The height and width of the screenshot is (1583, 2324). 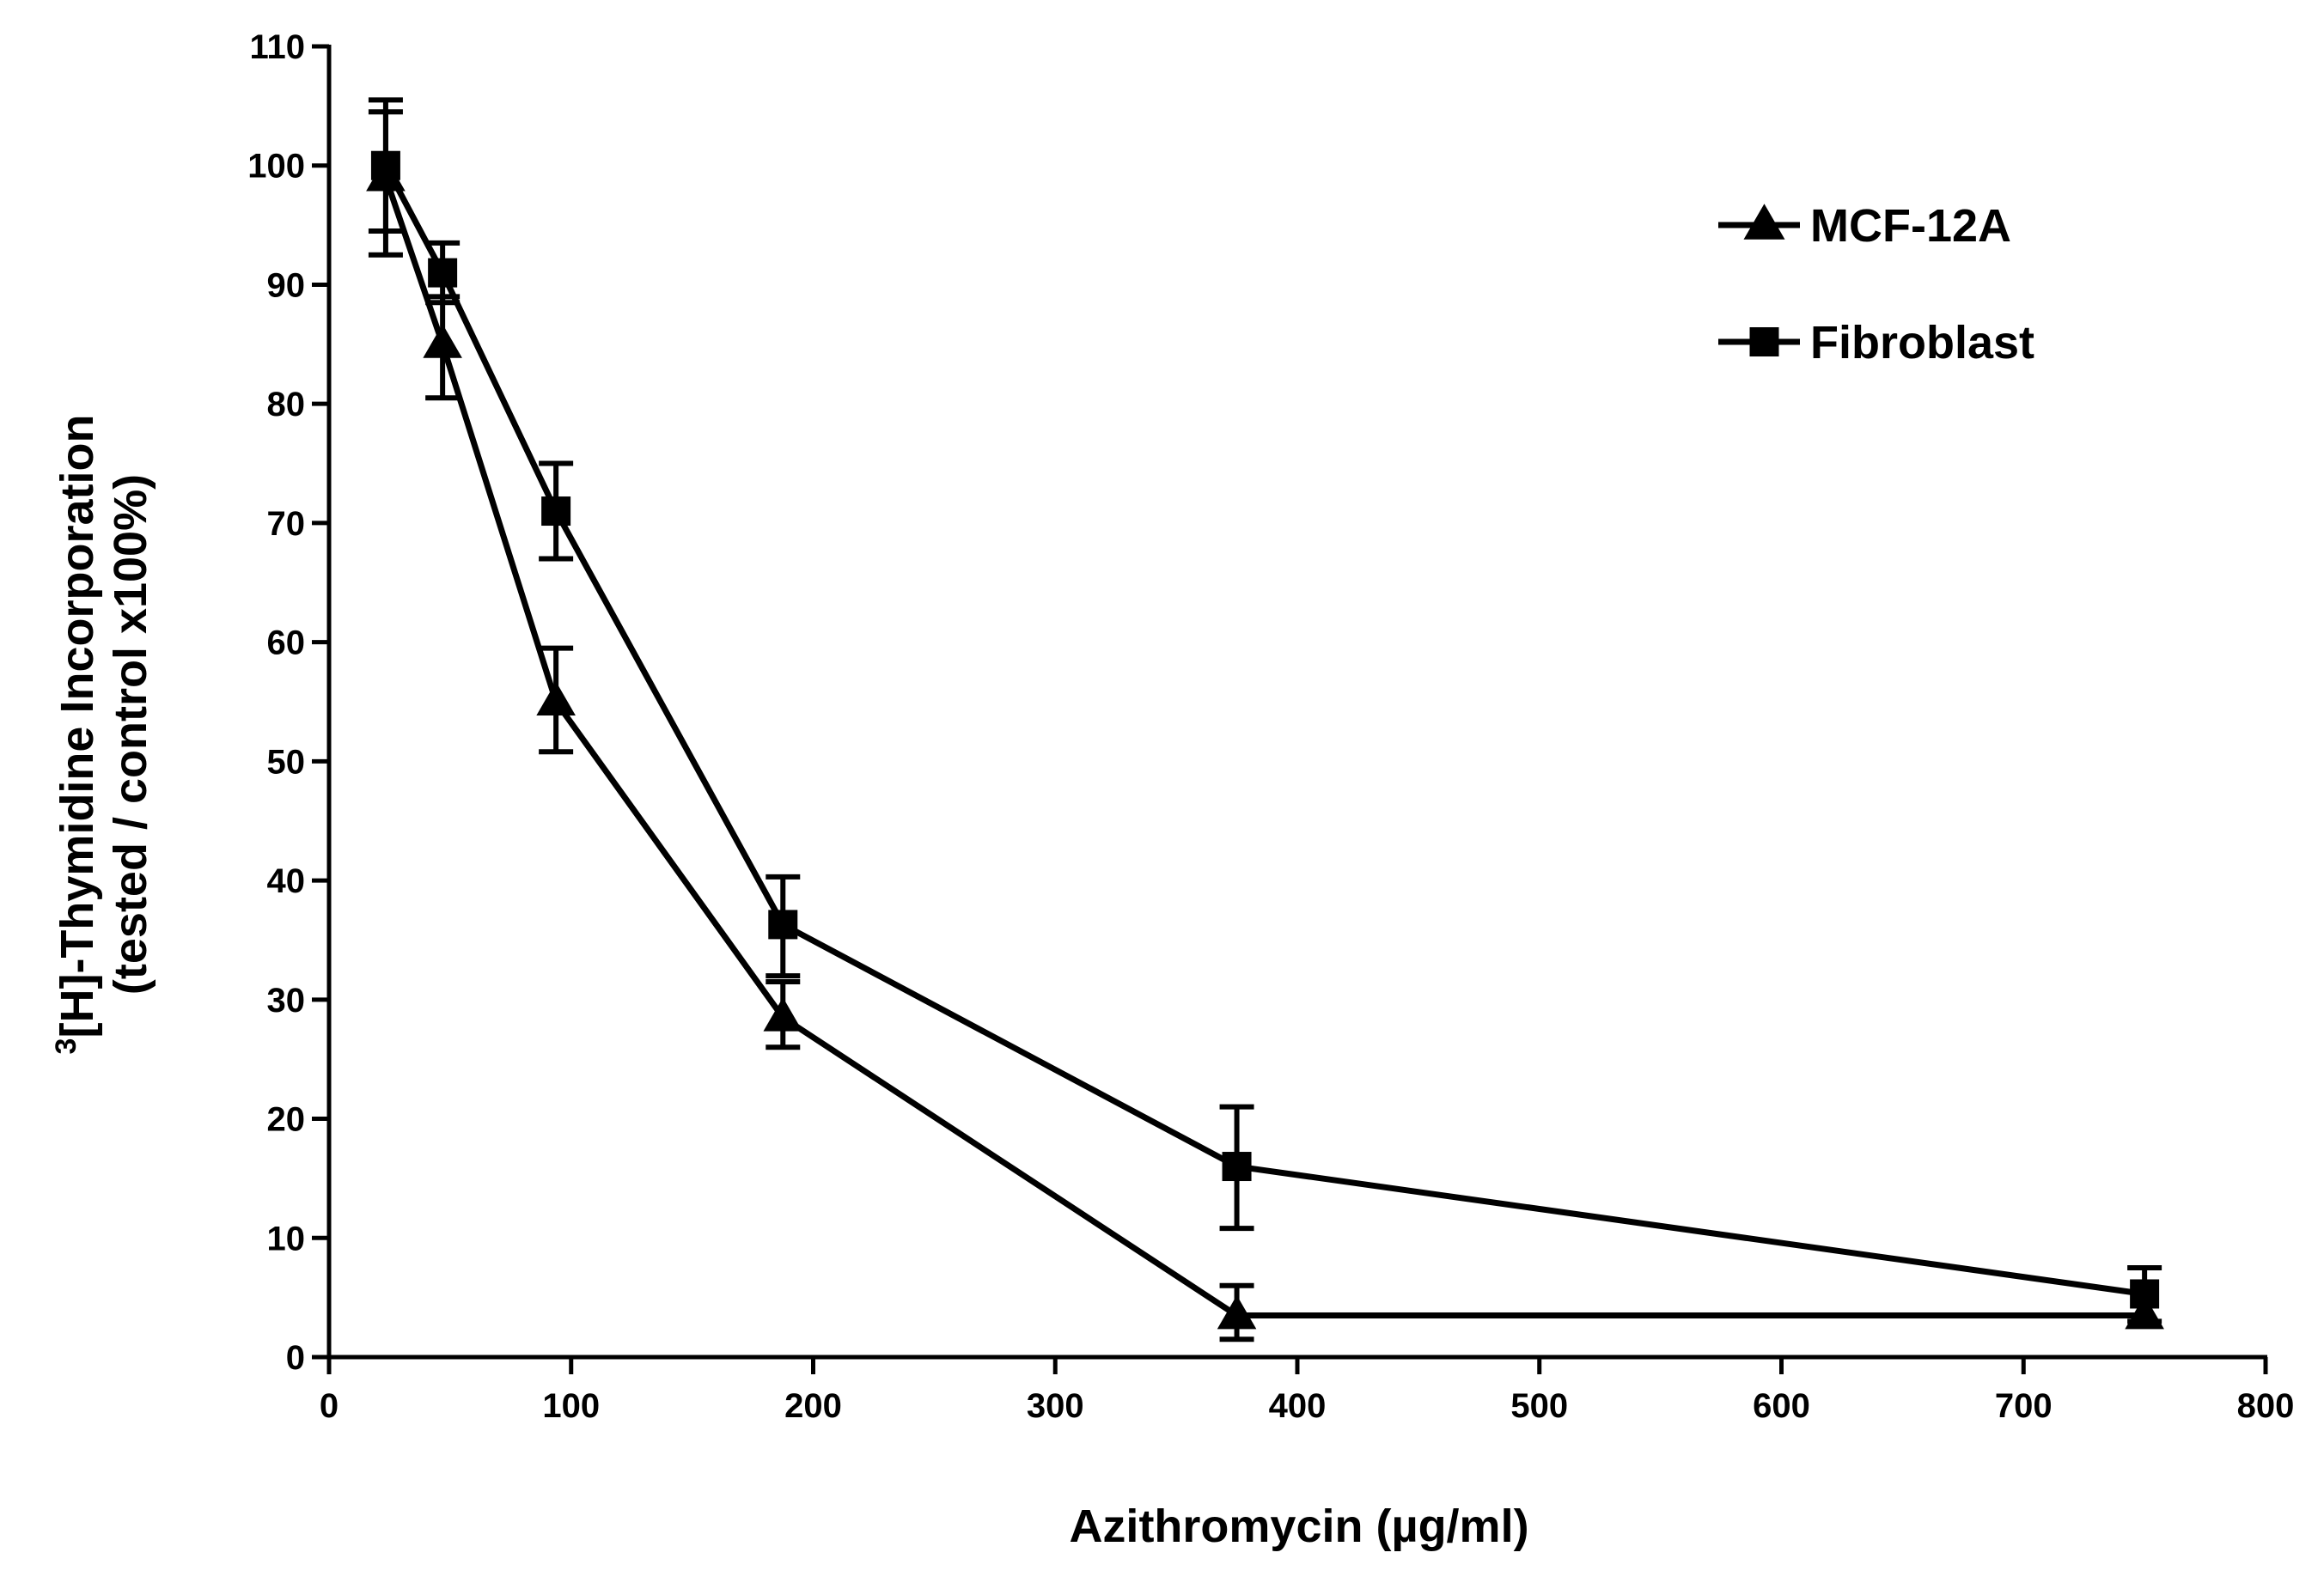 What do you see at coordinates (286, 1238) in the screenshot?
I see `y-tick-label: 10` at bounding box center [286, 1238].